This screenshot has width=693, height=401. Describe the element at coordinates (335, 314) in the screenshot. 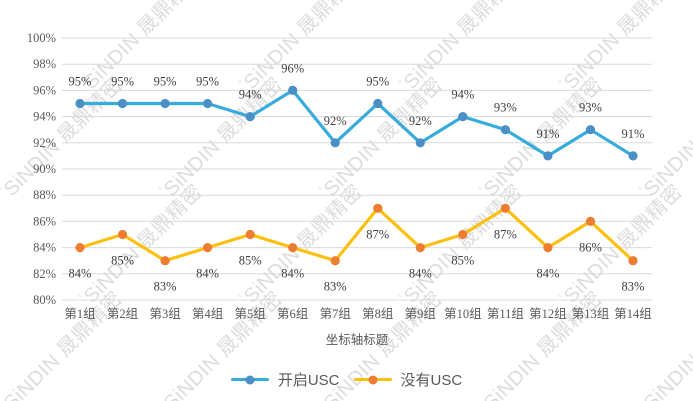

I see `x-tick-label: 第7组` at that location.